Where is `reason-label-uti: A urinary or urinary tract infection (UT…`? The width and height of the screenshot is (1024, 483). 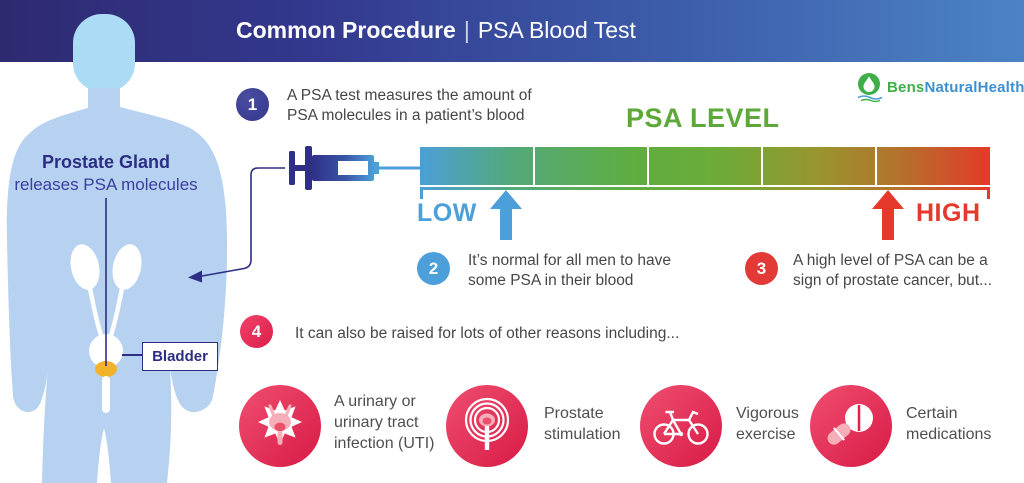 reason-label-uti: A urinary or urinary tract infection (UT… is located at coordinates (384, 422).